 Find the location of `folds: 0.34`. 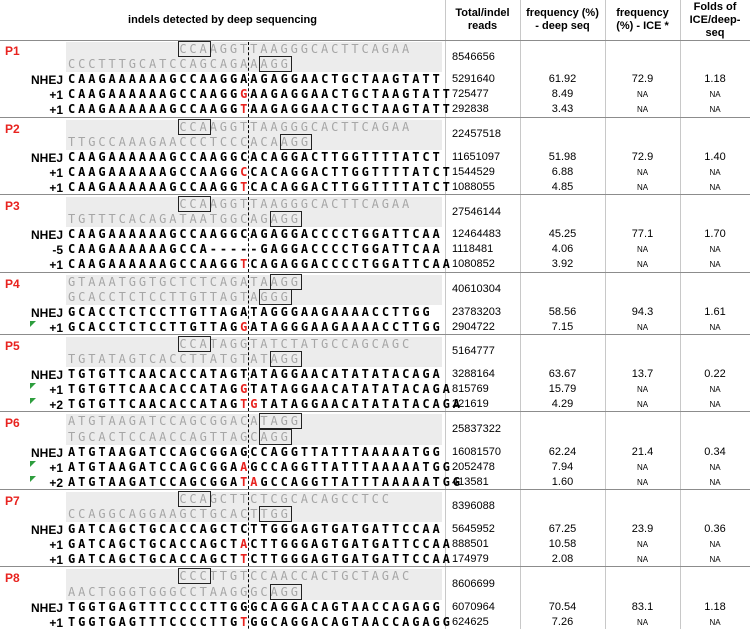

folds: 0.34 is located at coordinates (715, 451).